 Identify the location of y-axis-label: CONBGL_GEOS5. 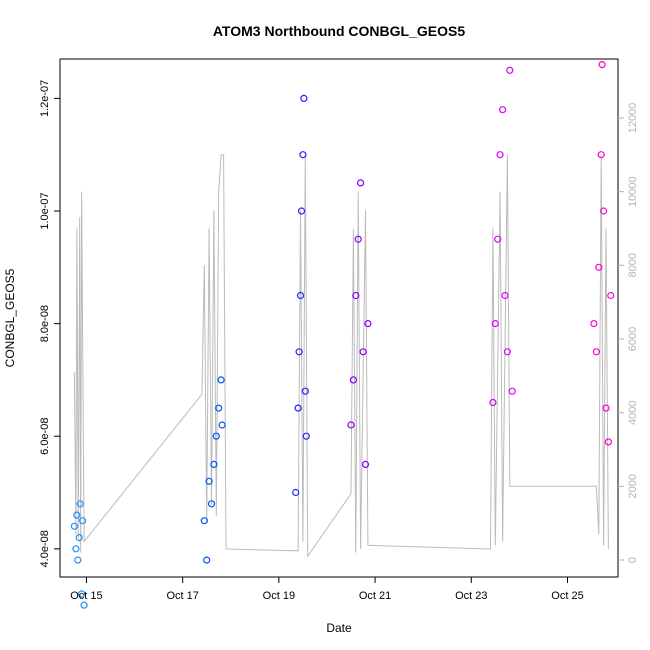
(10, 317).